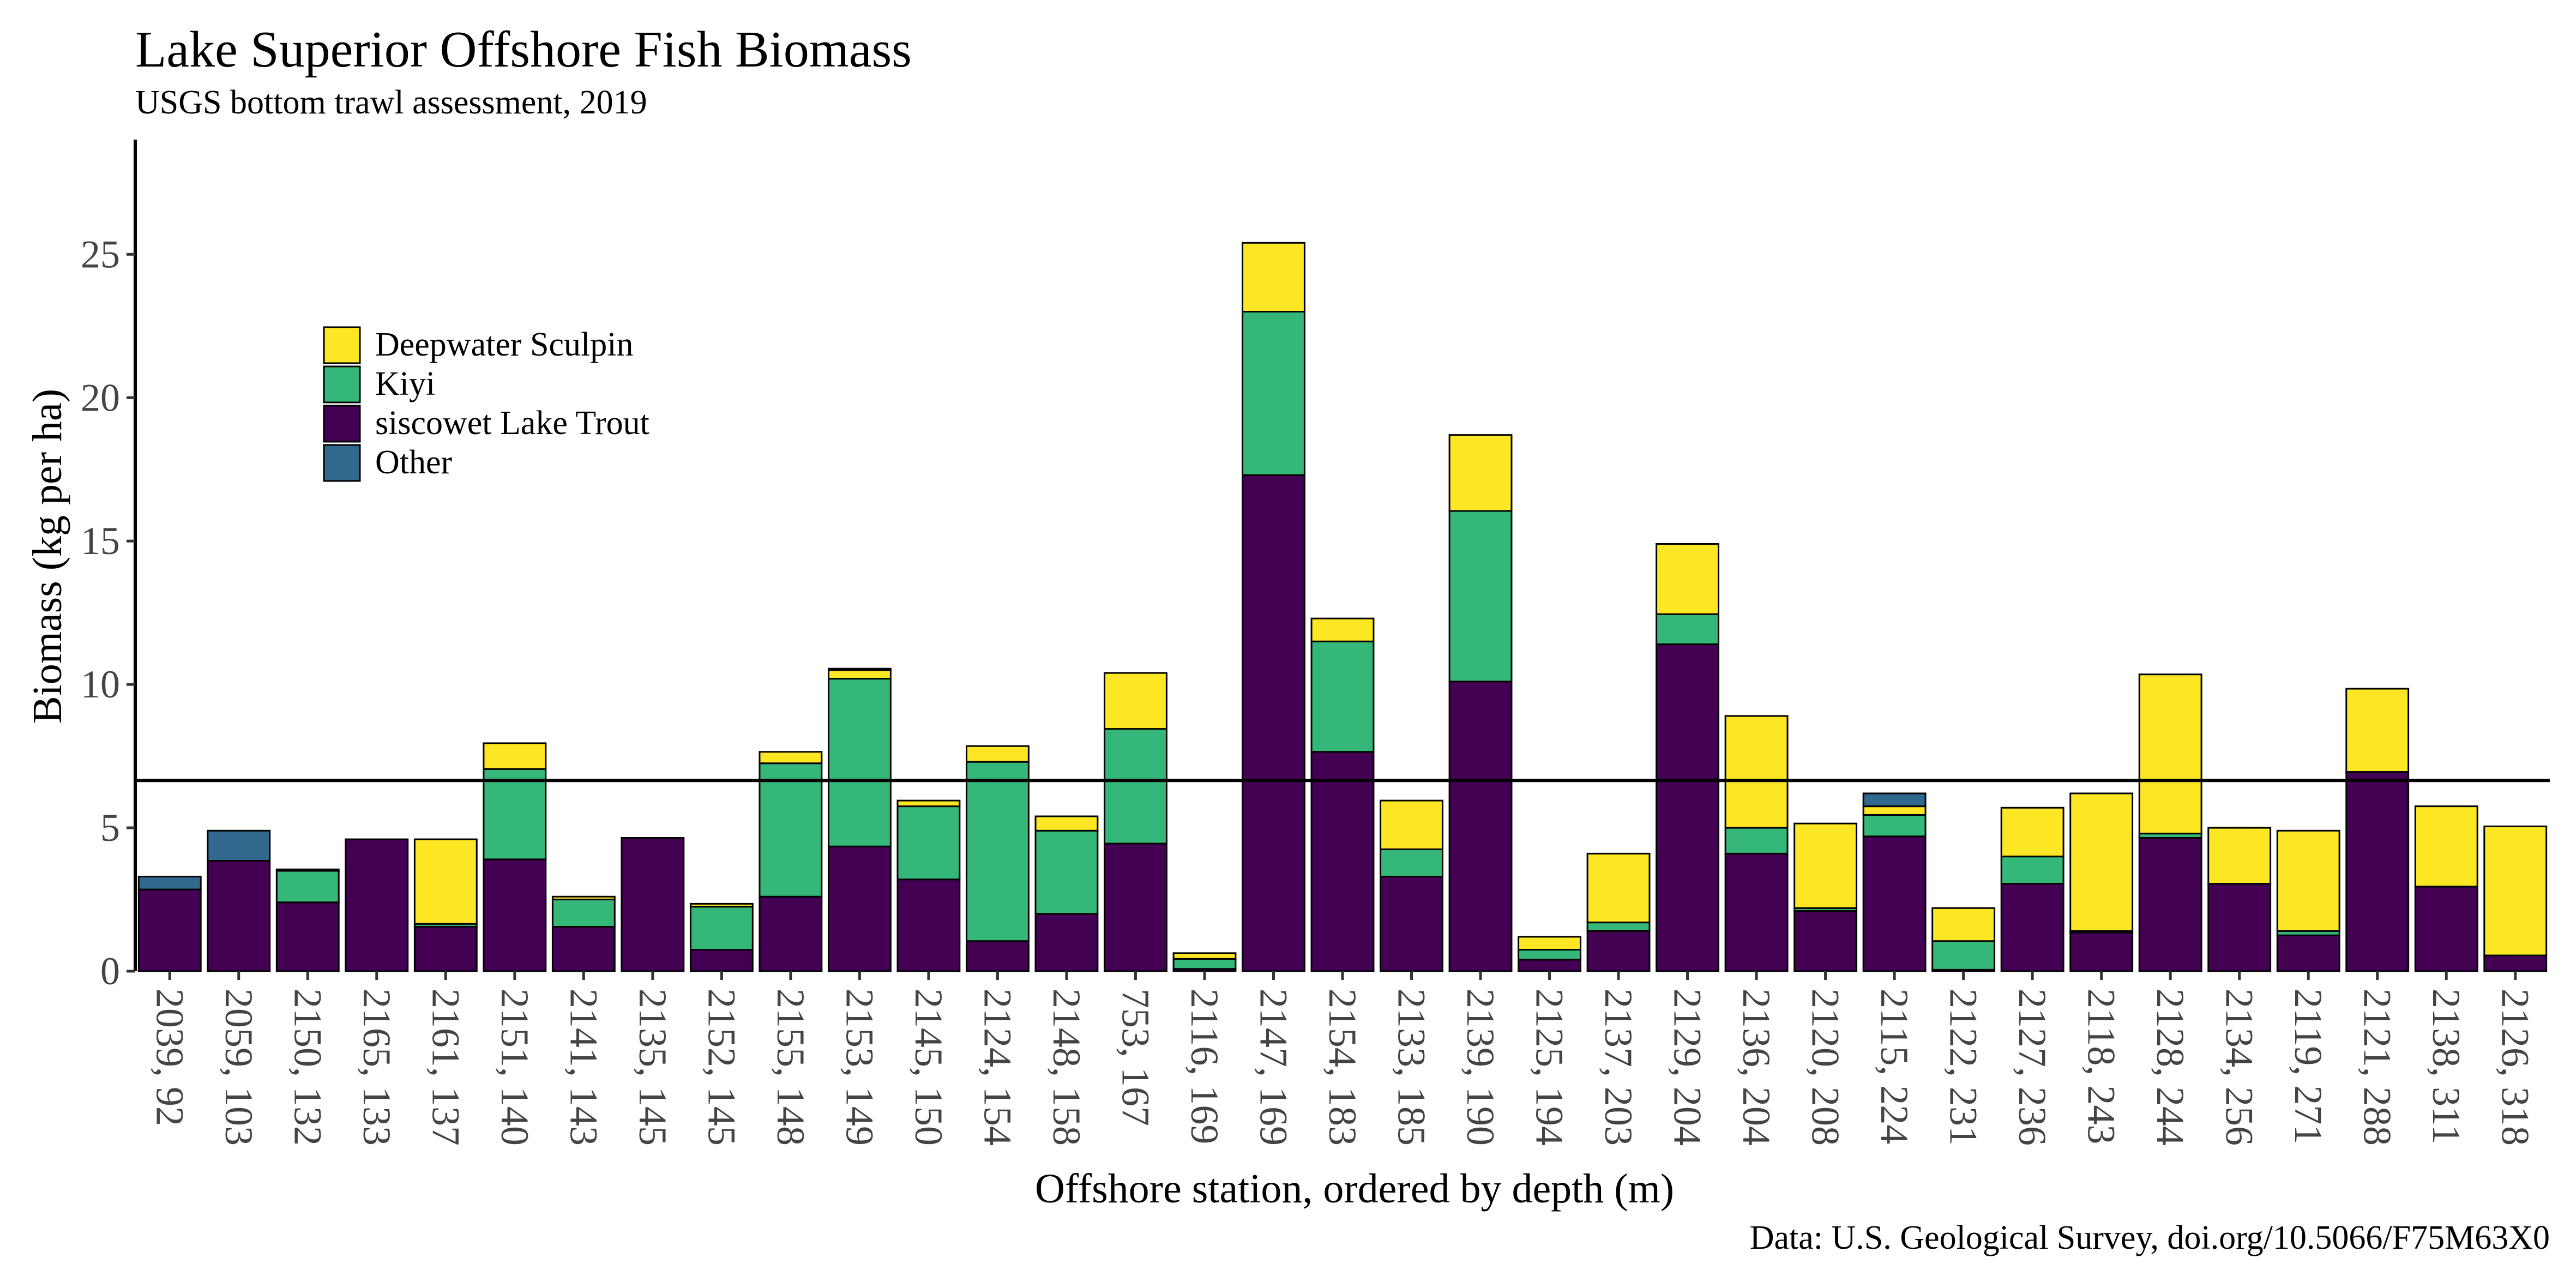  What do you see at coordinates (515, 1067) in the screenshot?
I see `x-tick-label: 2151, 140` at bounding box center [515, 1067].